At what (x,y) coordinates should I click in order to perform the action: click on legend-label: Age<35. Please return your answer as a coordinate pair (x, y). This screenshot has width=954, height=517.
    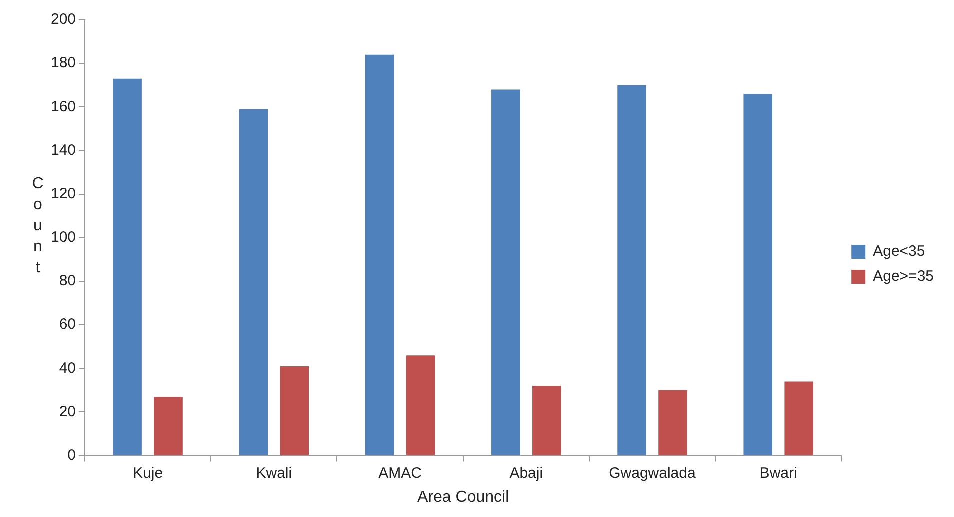
    Looking at the image, I should click on (899, 251).